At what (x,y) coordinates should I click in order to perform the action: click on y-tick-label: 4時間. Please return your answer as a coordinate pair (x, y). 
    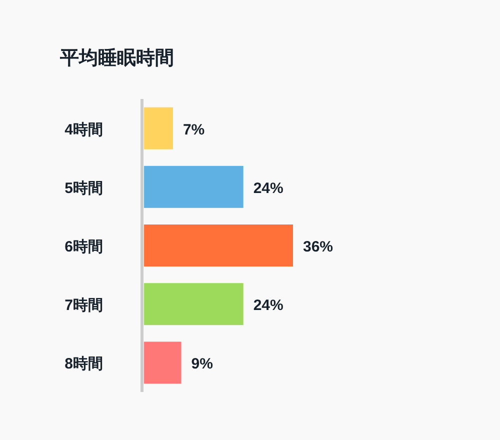
    Looking at the image, I should click on (83, 129).